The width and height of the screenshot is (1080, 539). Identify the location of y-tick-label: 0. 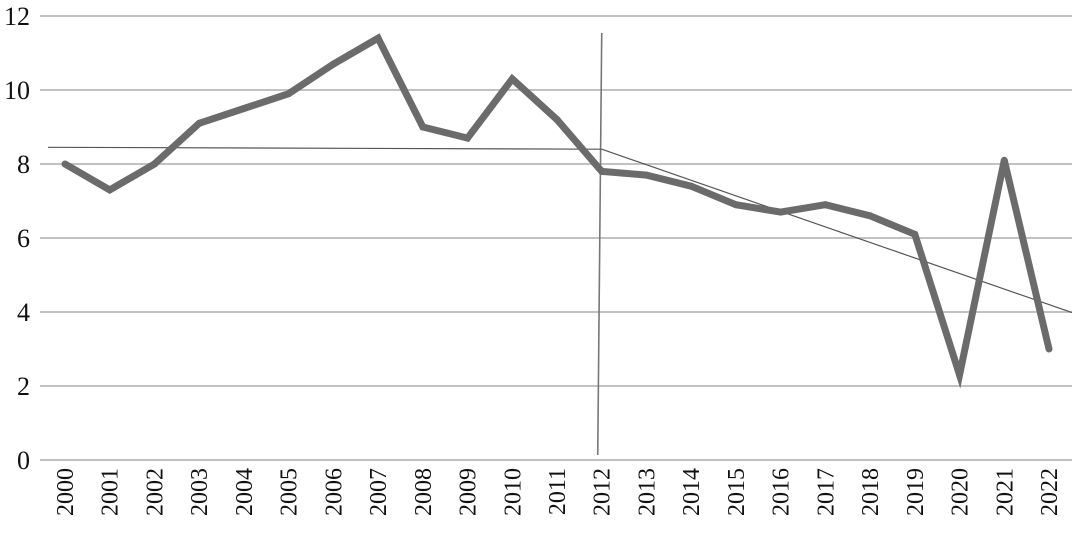
(23, 460).